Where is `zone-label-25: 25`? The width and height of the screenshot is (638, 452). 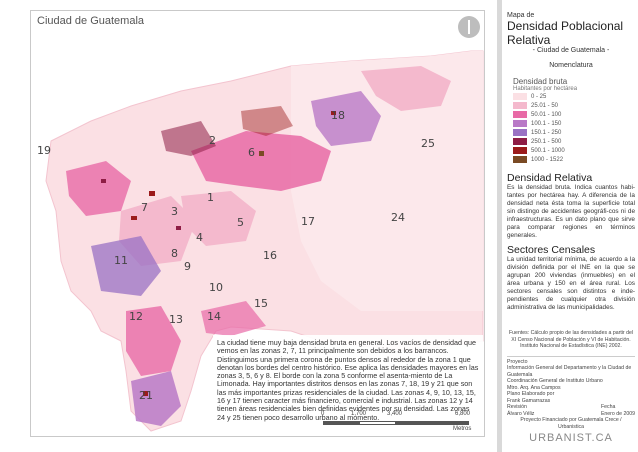 zone-label-25: 25 is located at coordinates (428, 143).